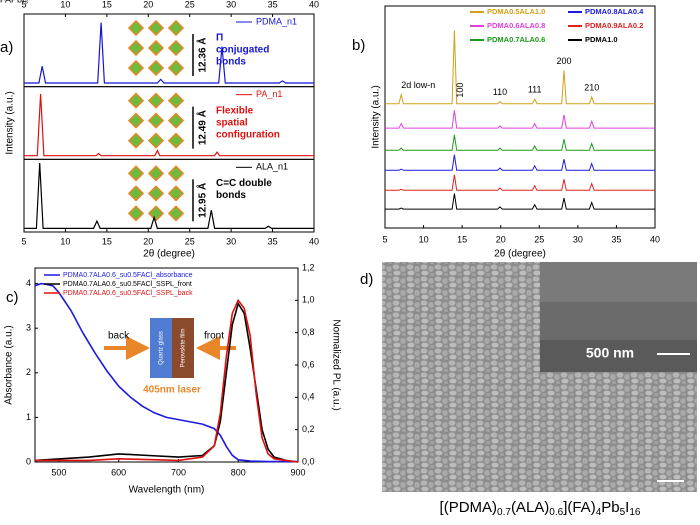 Image resolution: width=700 pixels, height=525 pixels. What do you see at coordinates (308, 364) in the screenshot?
I see `y2-tick-label: 0,6` at bounding box center [308, 364].